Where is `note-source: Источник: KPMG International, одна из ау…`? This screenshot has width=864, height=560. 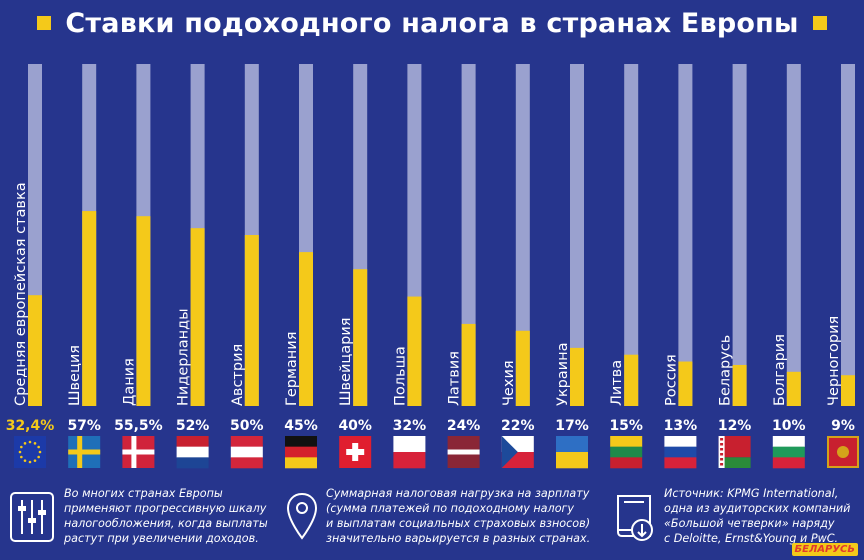 note-source: Источник: KPMG International, одна из ау… is located at coordinates (757, 516).